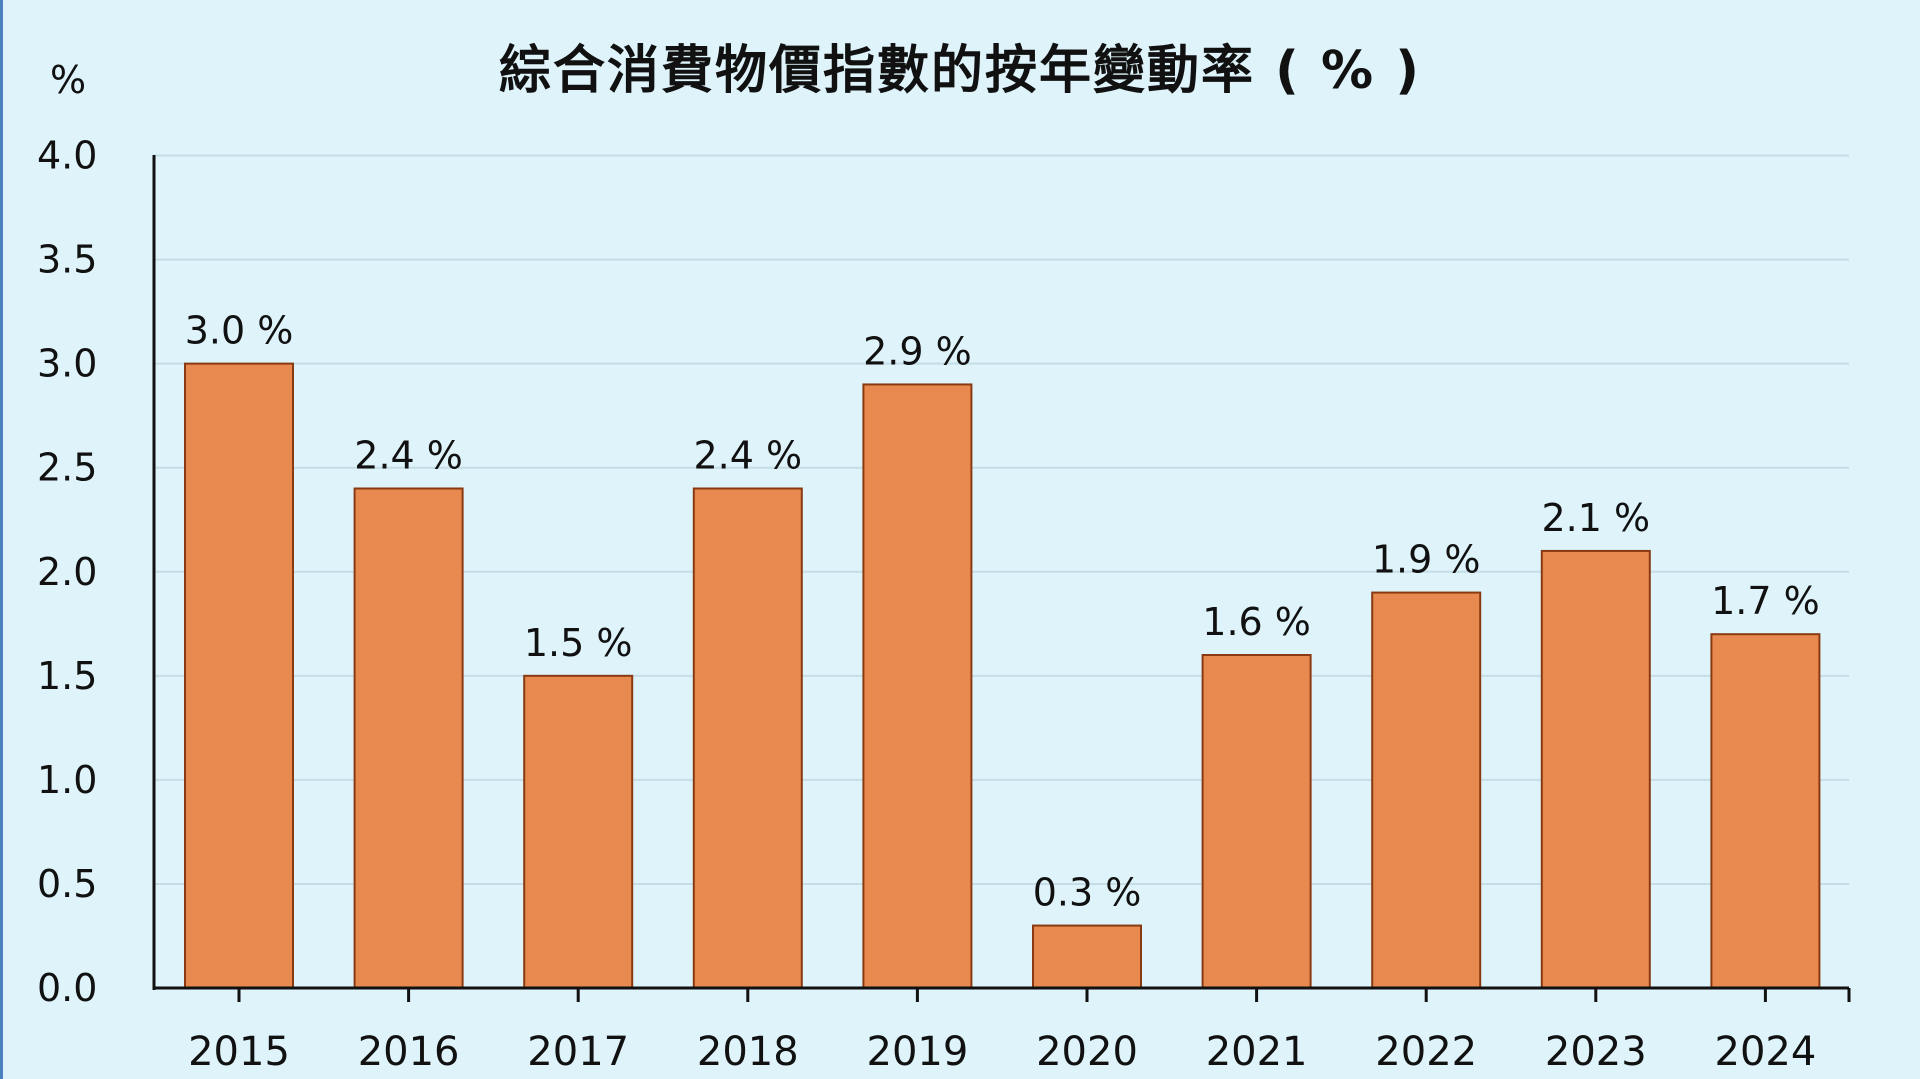 This screenshot has width=1920, height=1079. I want to click on x-tick-label: 2024, so click(1766, 1052).